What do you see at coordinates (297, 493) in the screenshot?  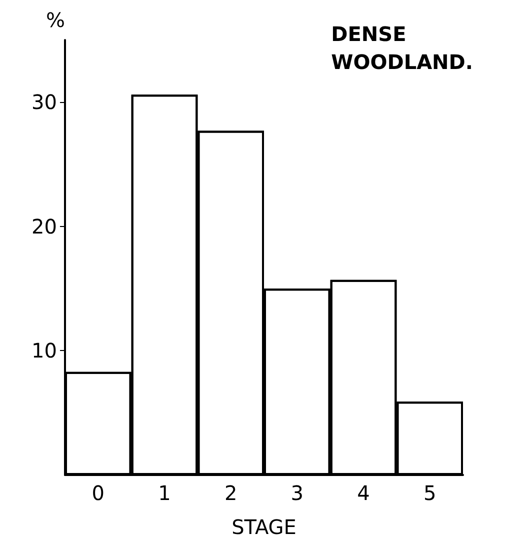 I see `x-tick-label: 3` at bounding box center [297, 493].